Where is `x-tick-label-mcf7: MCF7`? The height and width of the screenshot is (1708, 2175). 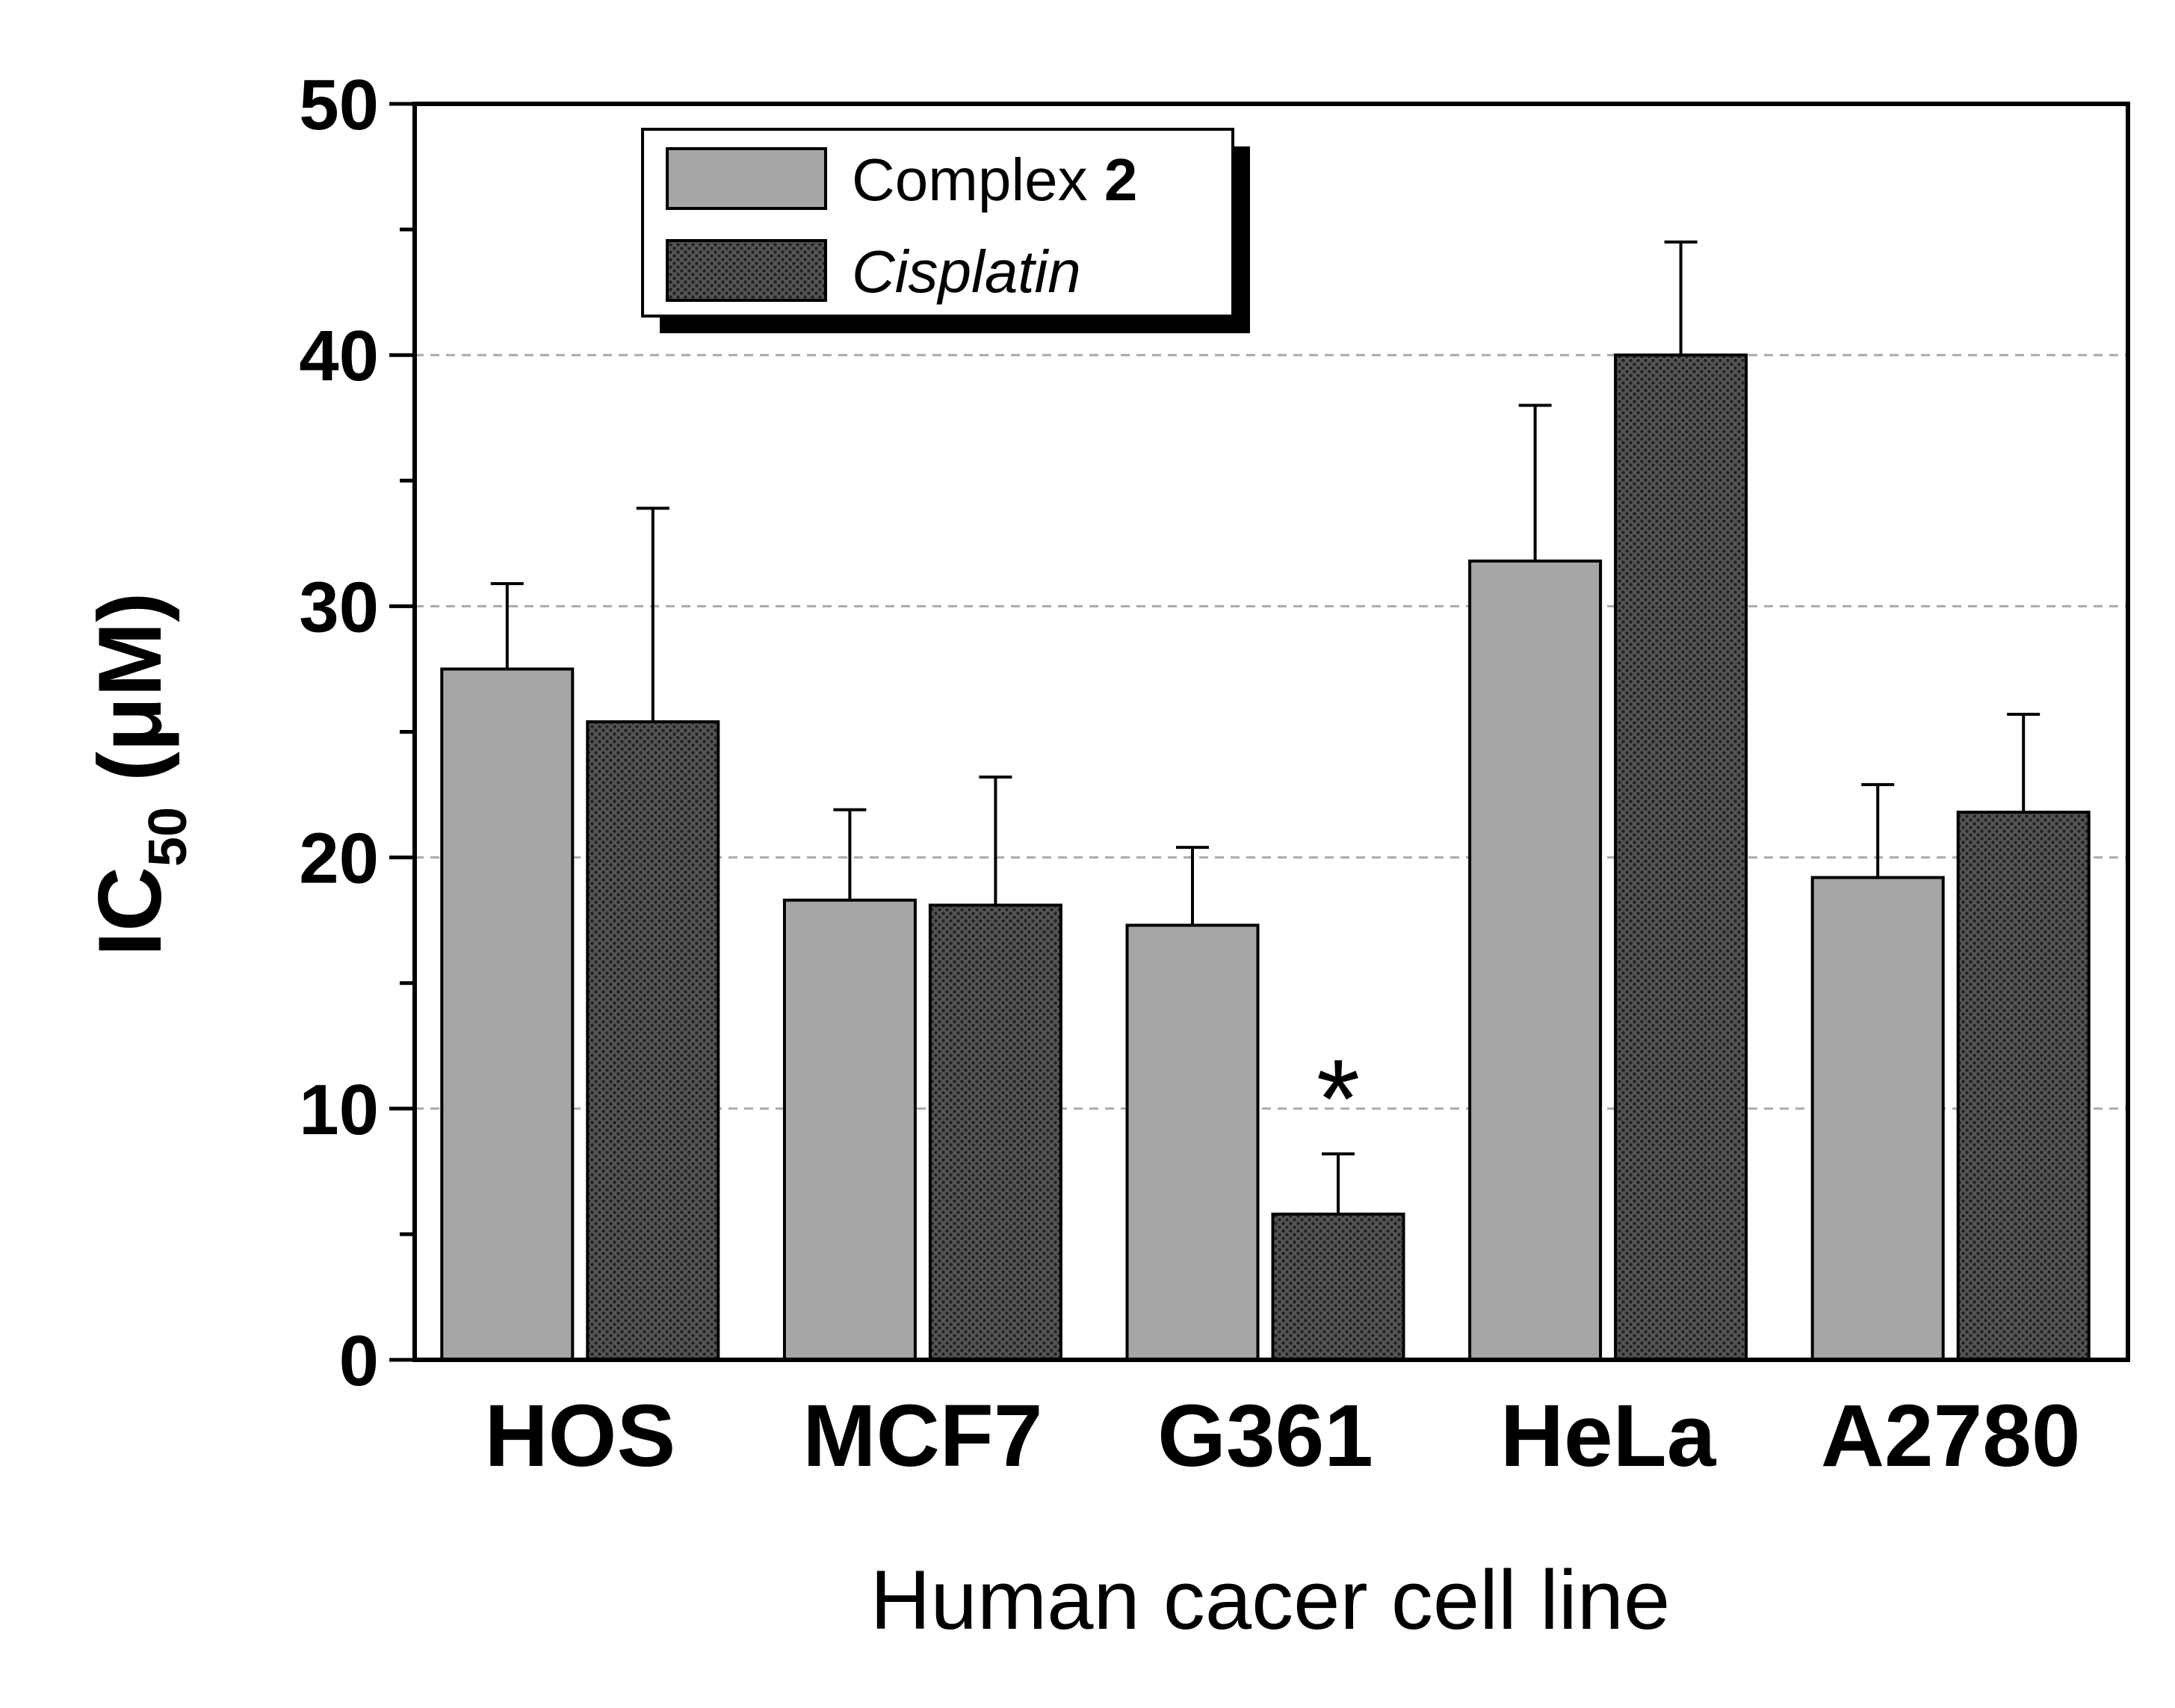 x-tick-label-mcf7: MCF7 is located at coordinates (922, 1436).